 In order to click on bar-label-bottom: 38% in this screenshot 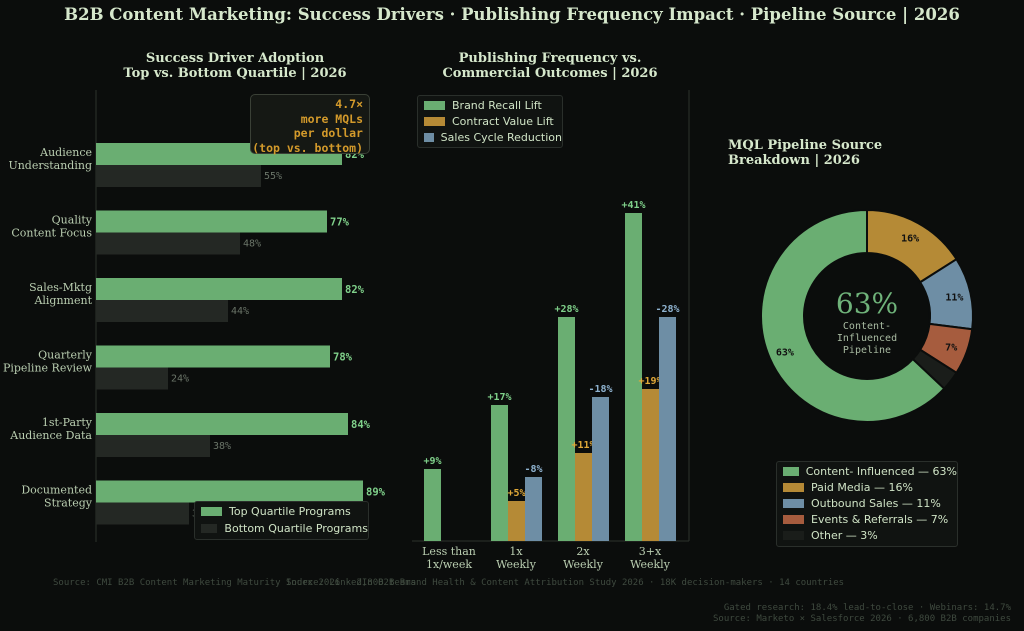, I will do `click(222, 446)`.